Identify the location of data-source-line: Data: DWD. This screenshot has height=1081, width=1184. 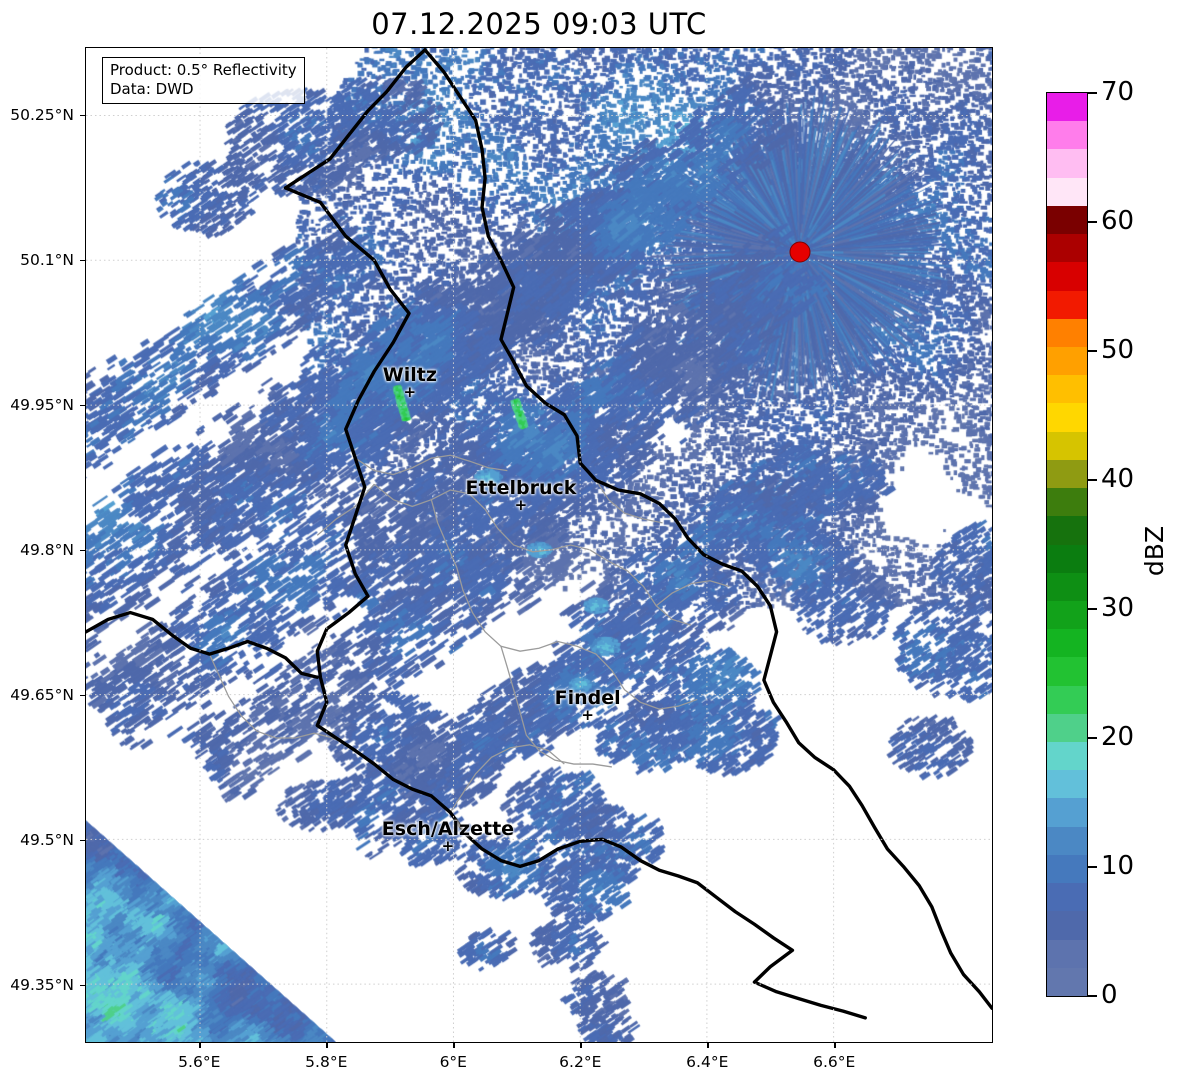
(152, 89).